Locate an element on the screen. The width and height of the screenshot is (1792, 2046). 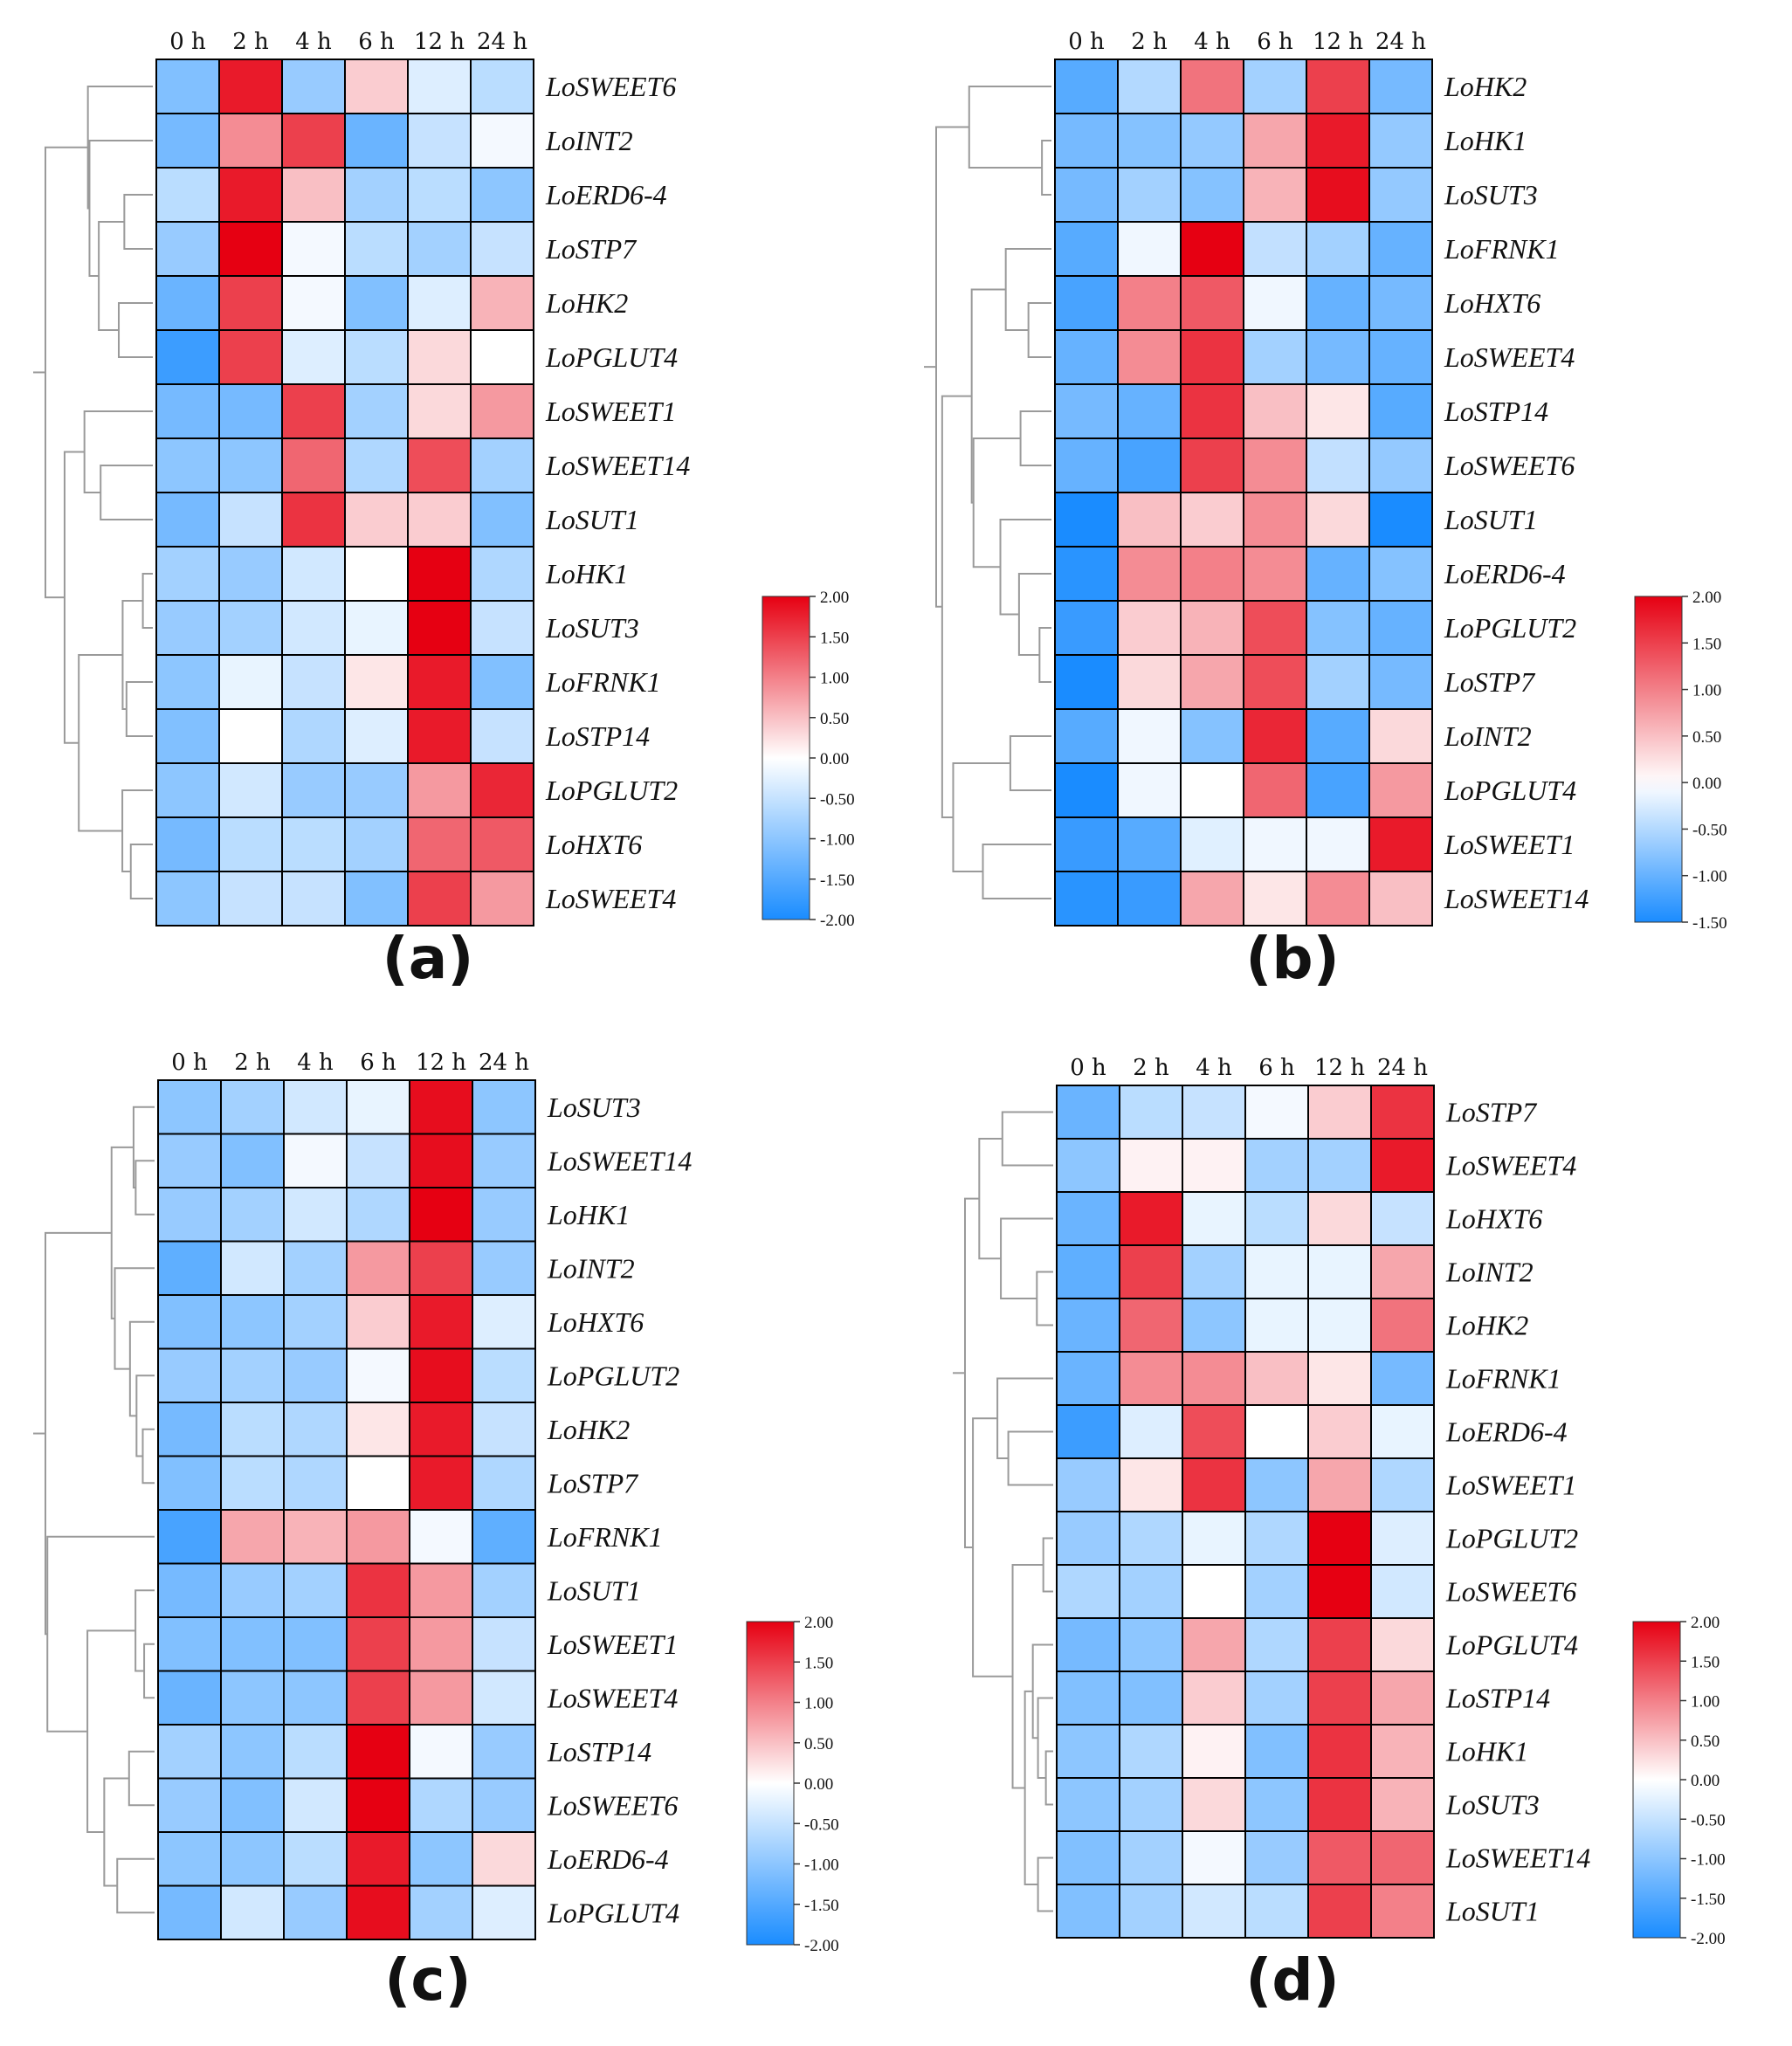
panel-d-cell-lohk2-12-h is located at coordinates (1339, 1325).